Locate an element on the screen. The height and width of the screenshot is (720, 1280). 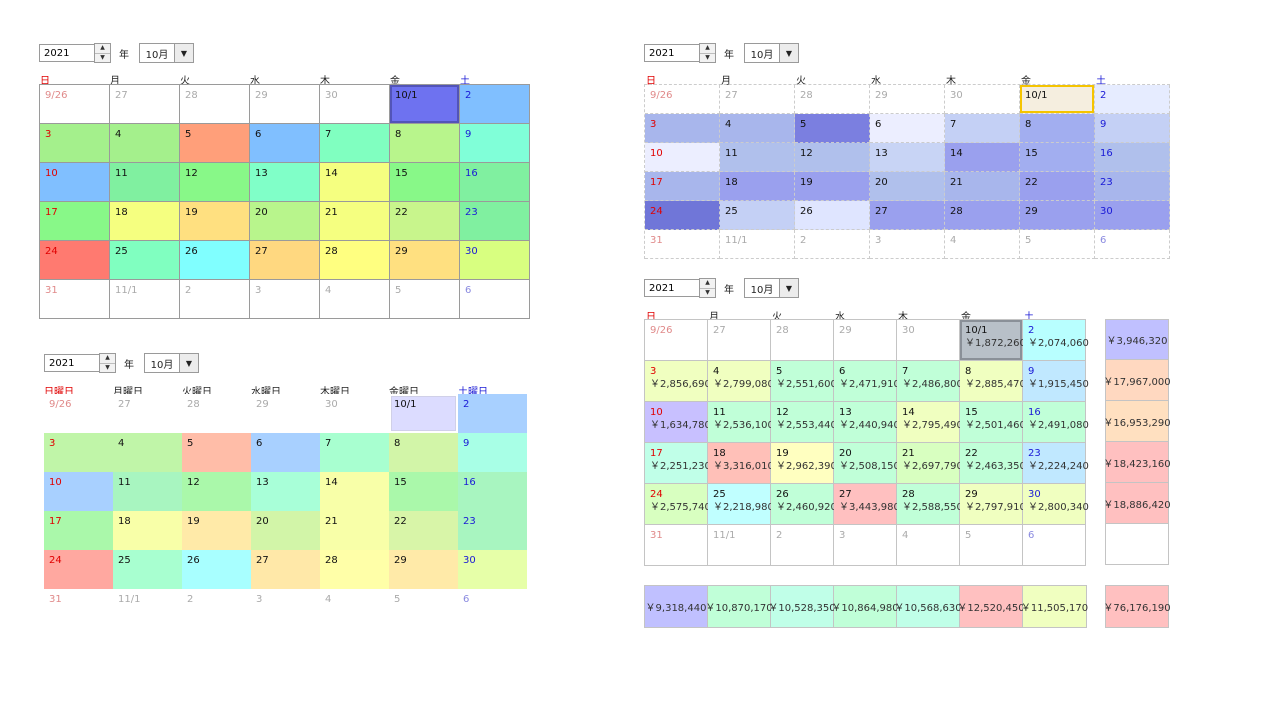
day-cell: 24 ￥2,575,740 is located at coordinates (678, 504).